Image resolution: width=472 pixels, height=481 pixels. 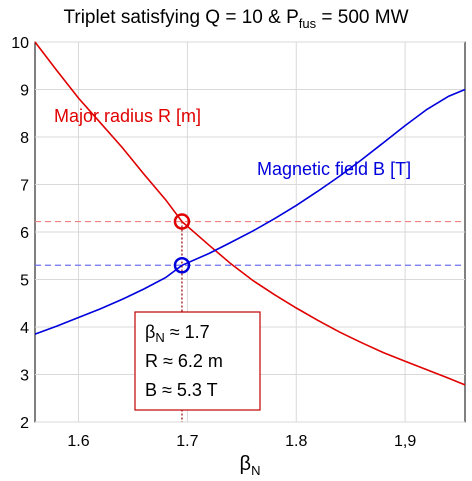 What do you see at coordinates (187, 441) in the screenshot?
I see `x-tick-label: 1.7` at bounding box center [187, 441].